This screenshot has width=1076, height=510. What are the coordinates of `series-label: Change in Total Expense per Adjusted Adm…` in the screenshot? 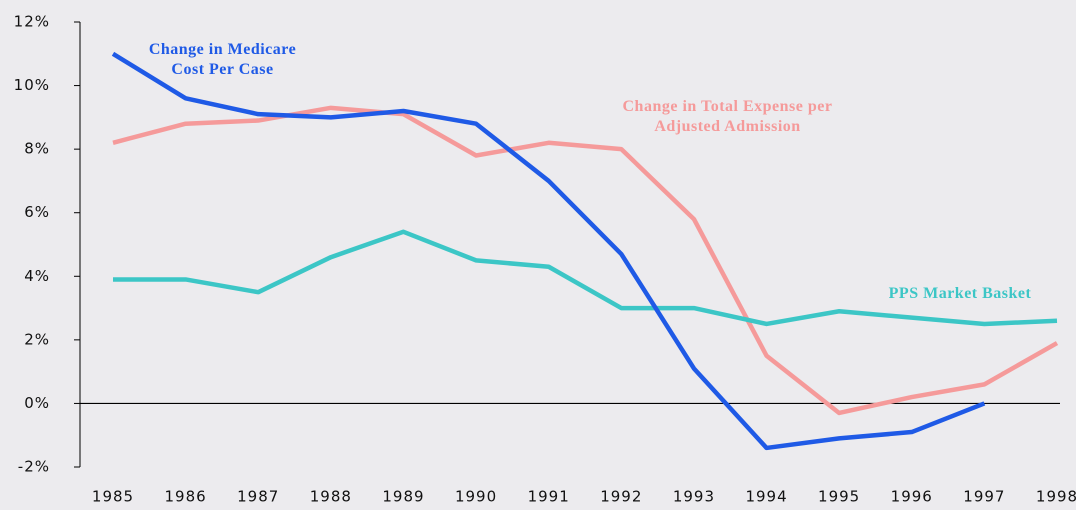 It's located at (727, 116).